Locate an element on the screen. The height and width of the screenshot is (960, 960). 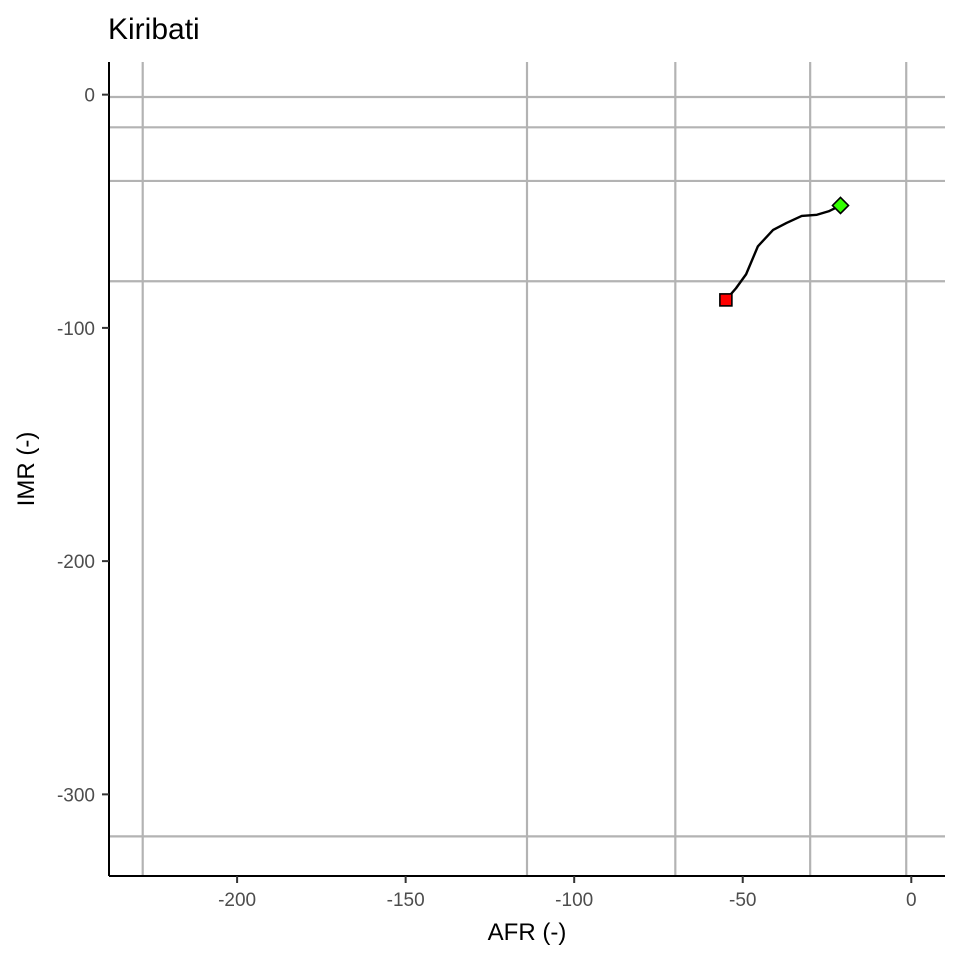
x-tick-label: -200 is located at coordinates (237, 900).